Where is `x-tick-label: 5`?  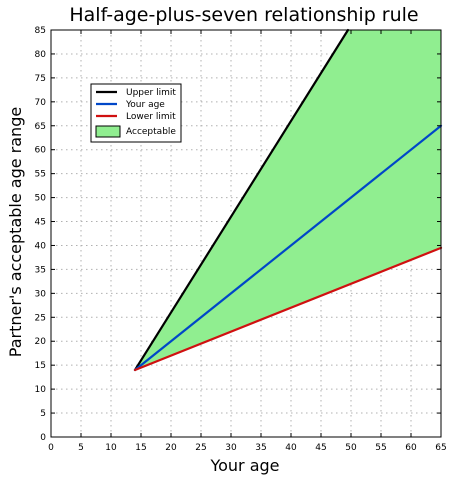
x-tick-label: 5 is located at coordinates (81, 448).